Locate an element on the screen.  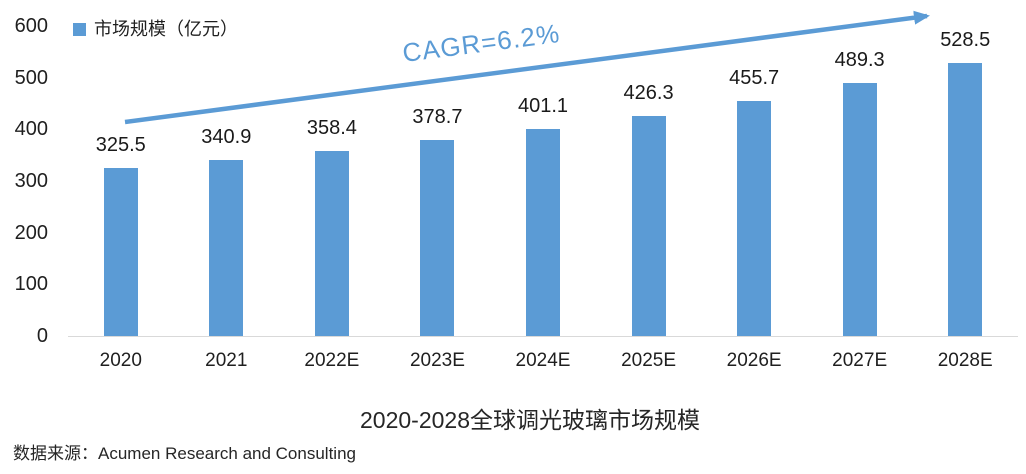
value-label-2020: 325.5 is located at coordinates (120, 144).